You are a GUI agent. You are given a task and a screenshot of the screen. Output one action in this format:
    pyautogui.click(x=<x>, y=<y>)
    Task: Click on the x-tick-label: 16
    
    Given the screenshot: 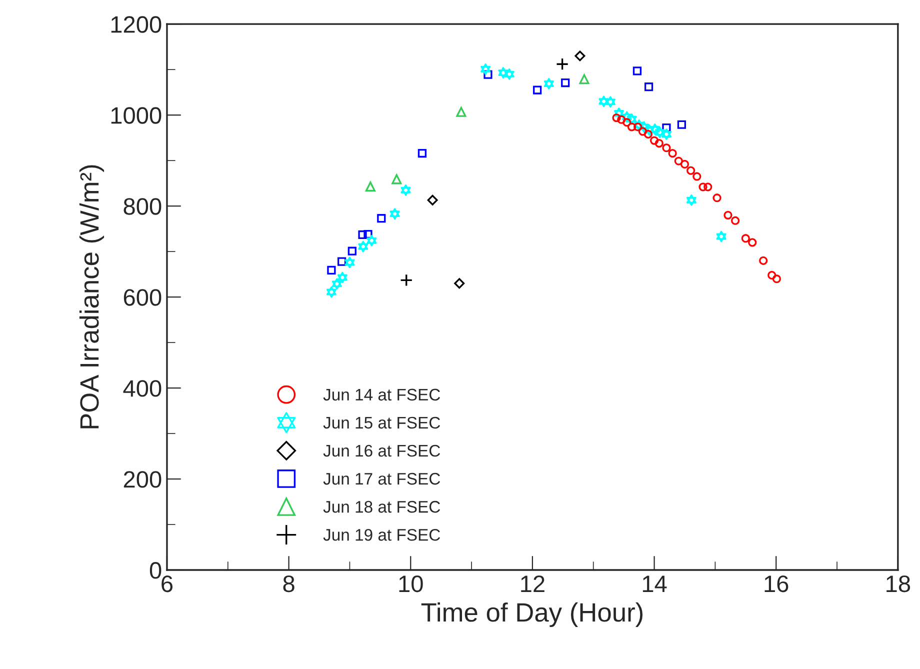 What is the action you would take?
    pyautogui.click(x=776, y=583)
    